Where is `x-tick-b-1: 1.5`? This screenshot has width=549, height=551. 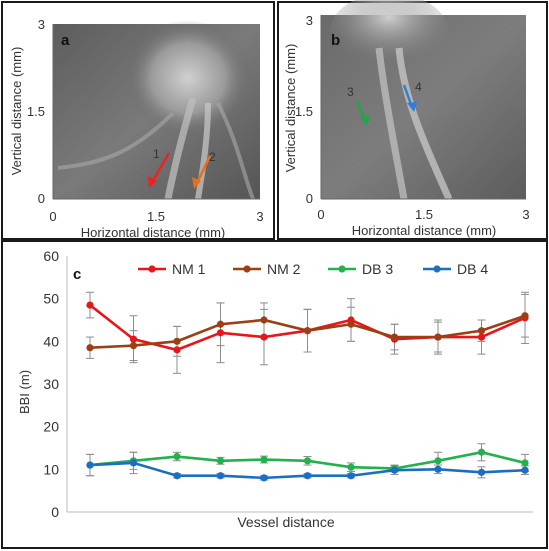
x-tick-b-1: 1.5 is located at coordinates (424, 214).